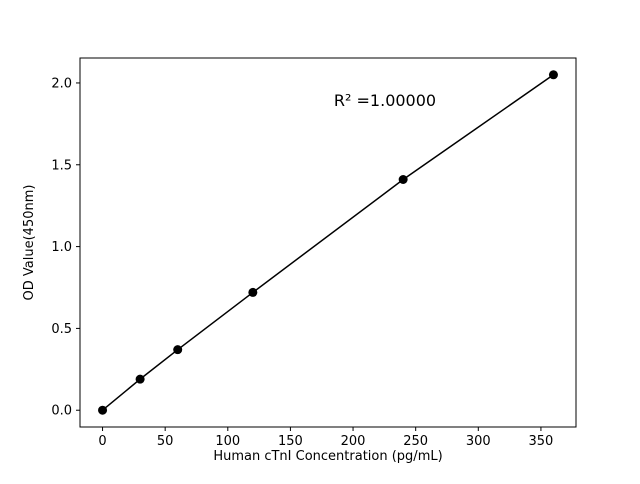 This screenshot has width=640, height=484. Describe the element at coordinates (61, 83) in the screenshot. I see `y-tick-label: 2.0` at that location.